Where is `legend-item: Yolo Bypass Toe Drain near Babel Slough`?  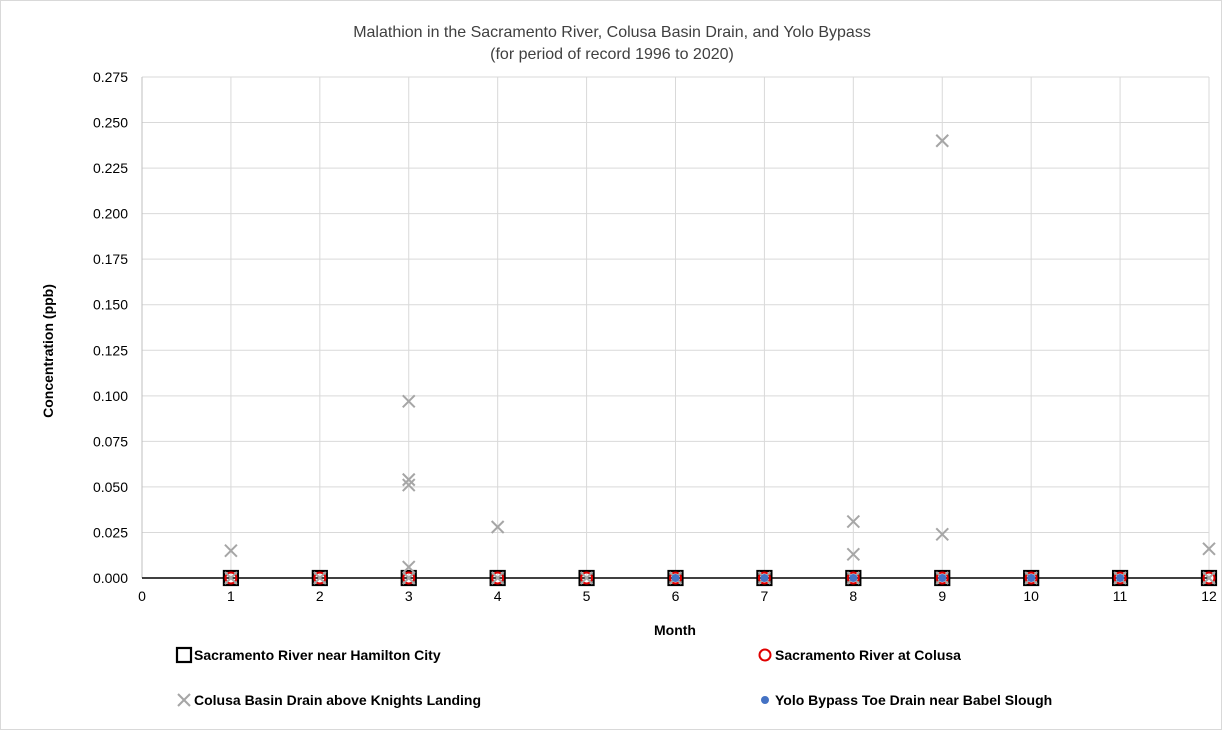 legend-item: Yolo Bypass Toe Drain near Babel Slough is located at coordinates (906, 700).